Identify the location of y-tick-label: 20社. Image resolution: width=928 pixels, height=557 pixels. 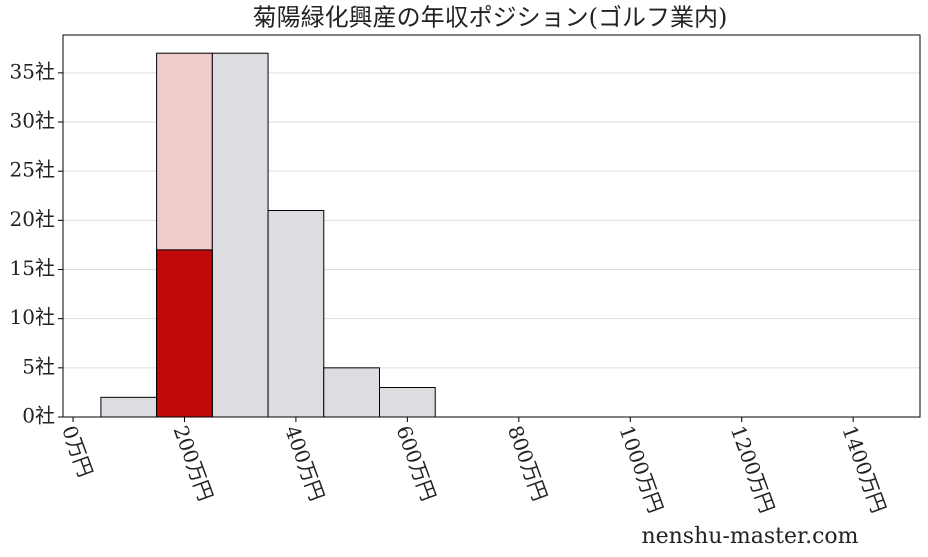
(32, 219).